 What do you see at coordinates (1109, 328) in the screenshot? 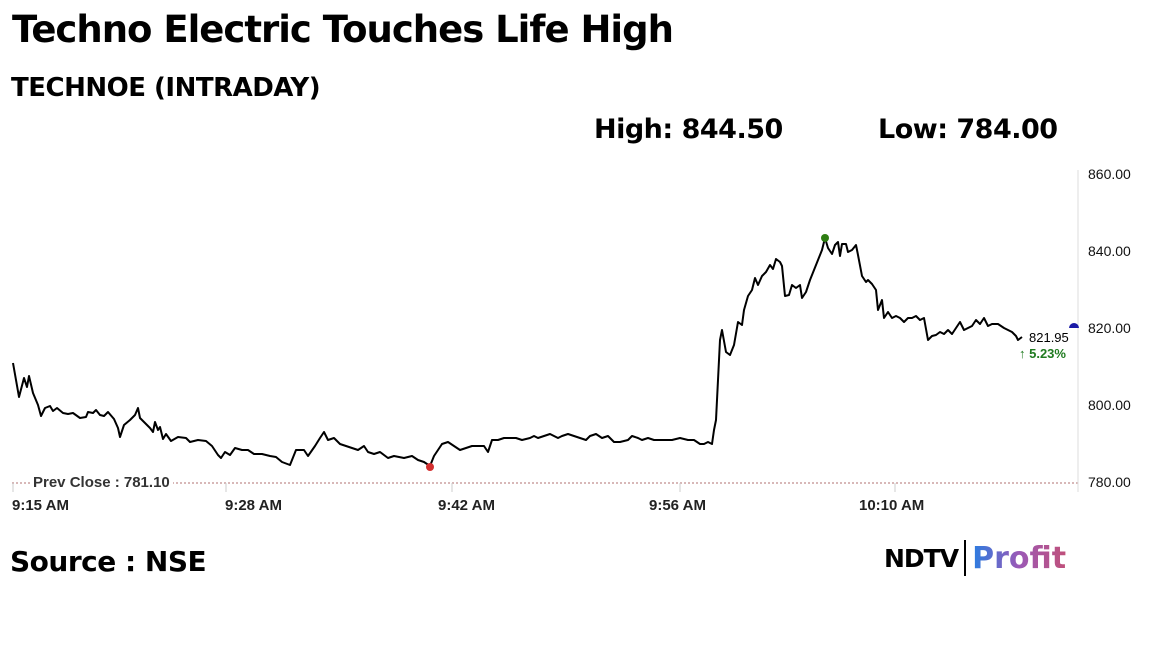
I see `y-tick-820: 820.00` at bounding box center [1109, 328].